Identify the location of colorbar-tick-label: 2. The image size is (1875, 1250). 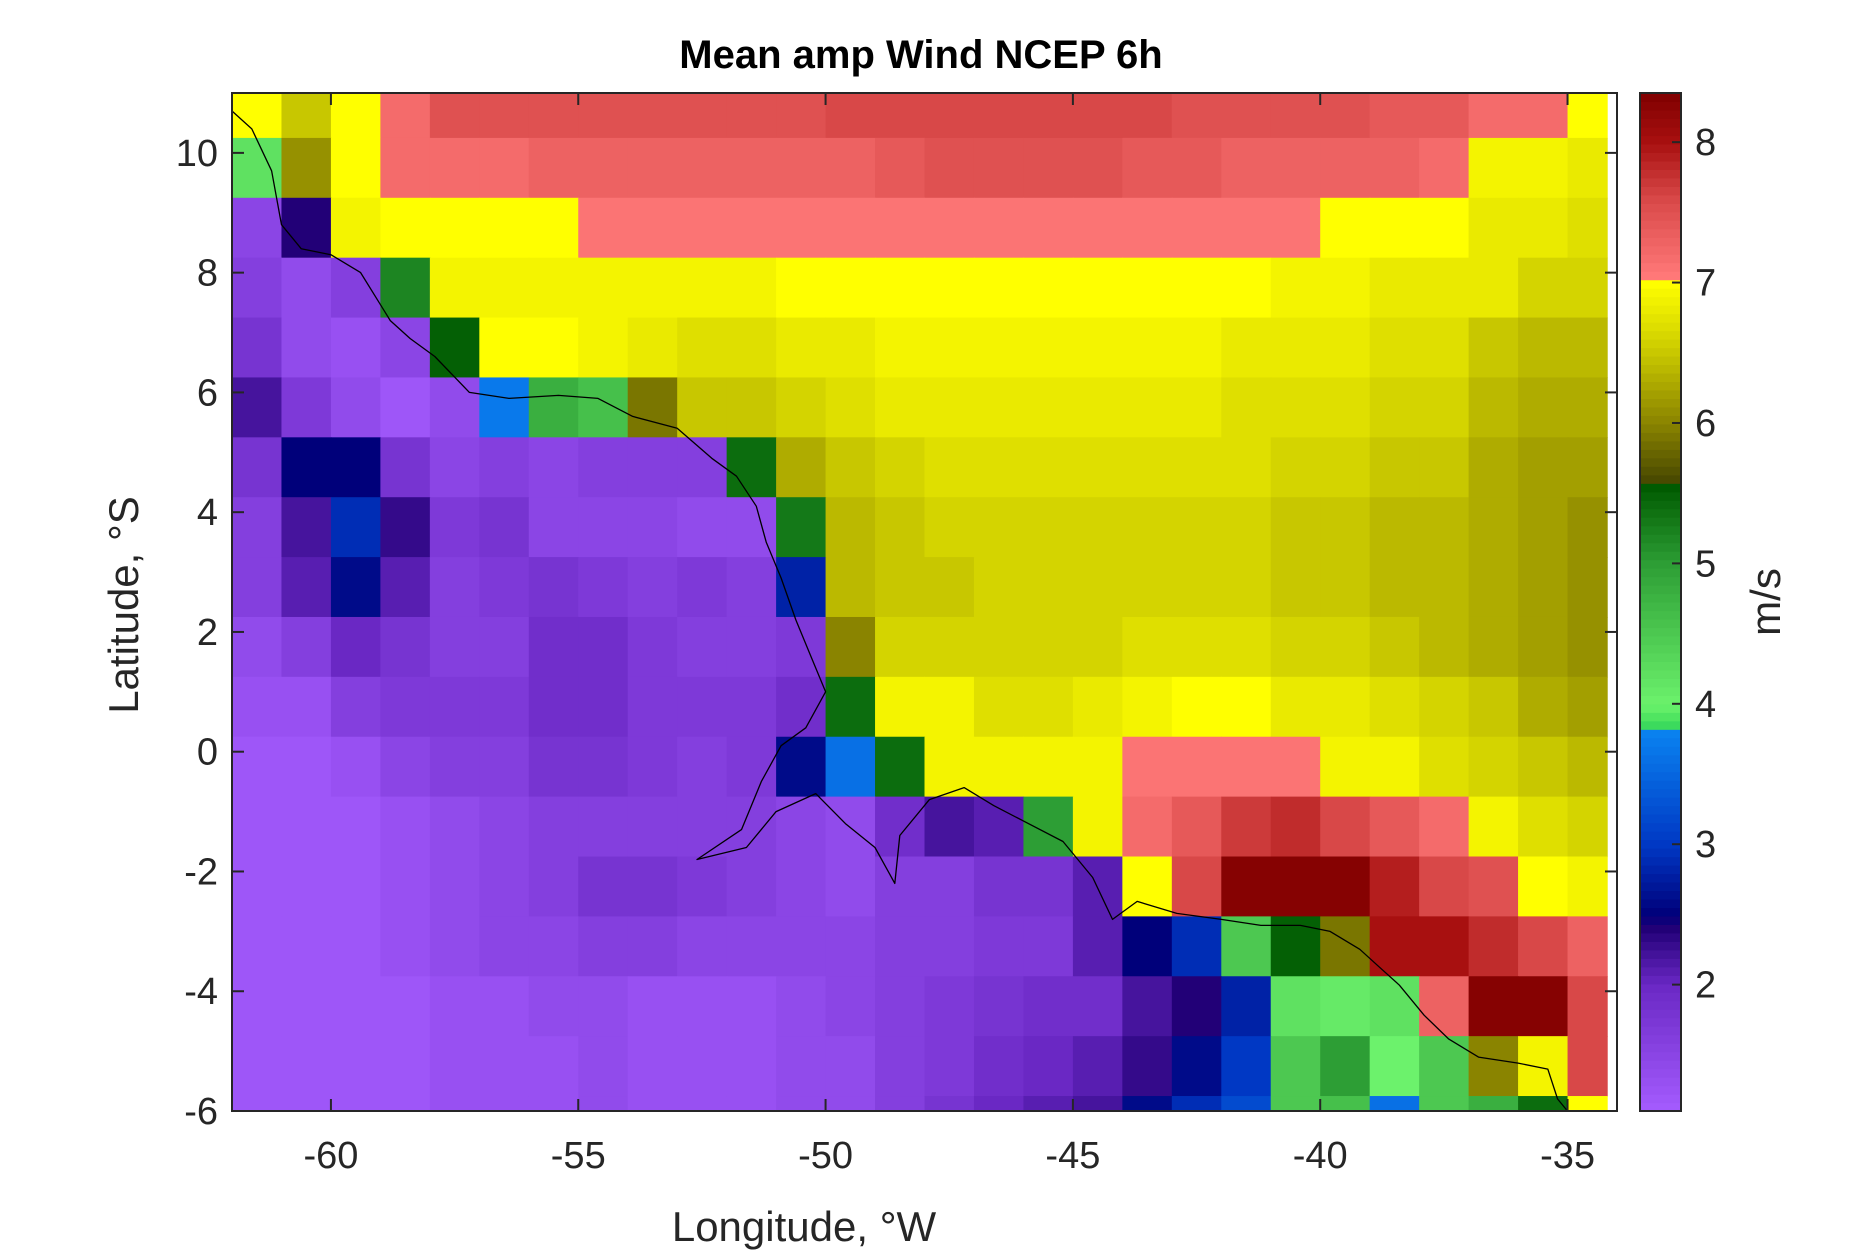
(1705, 986).